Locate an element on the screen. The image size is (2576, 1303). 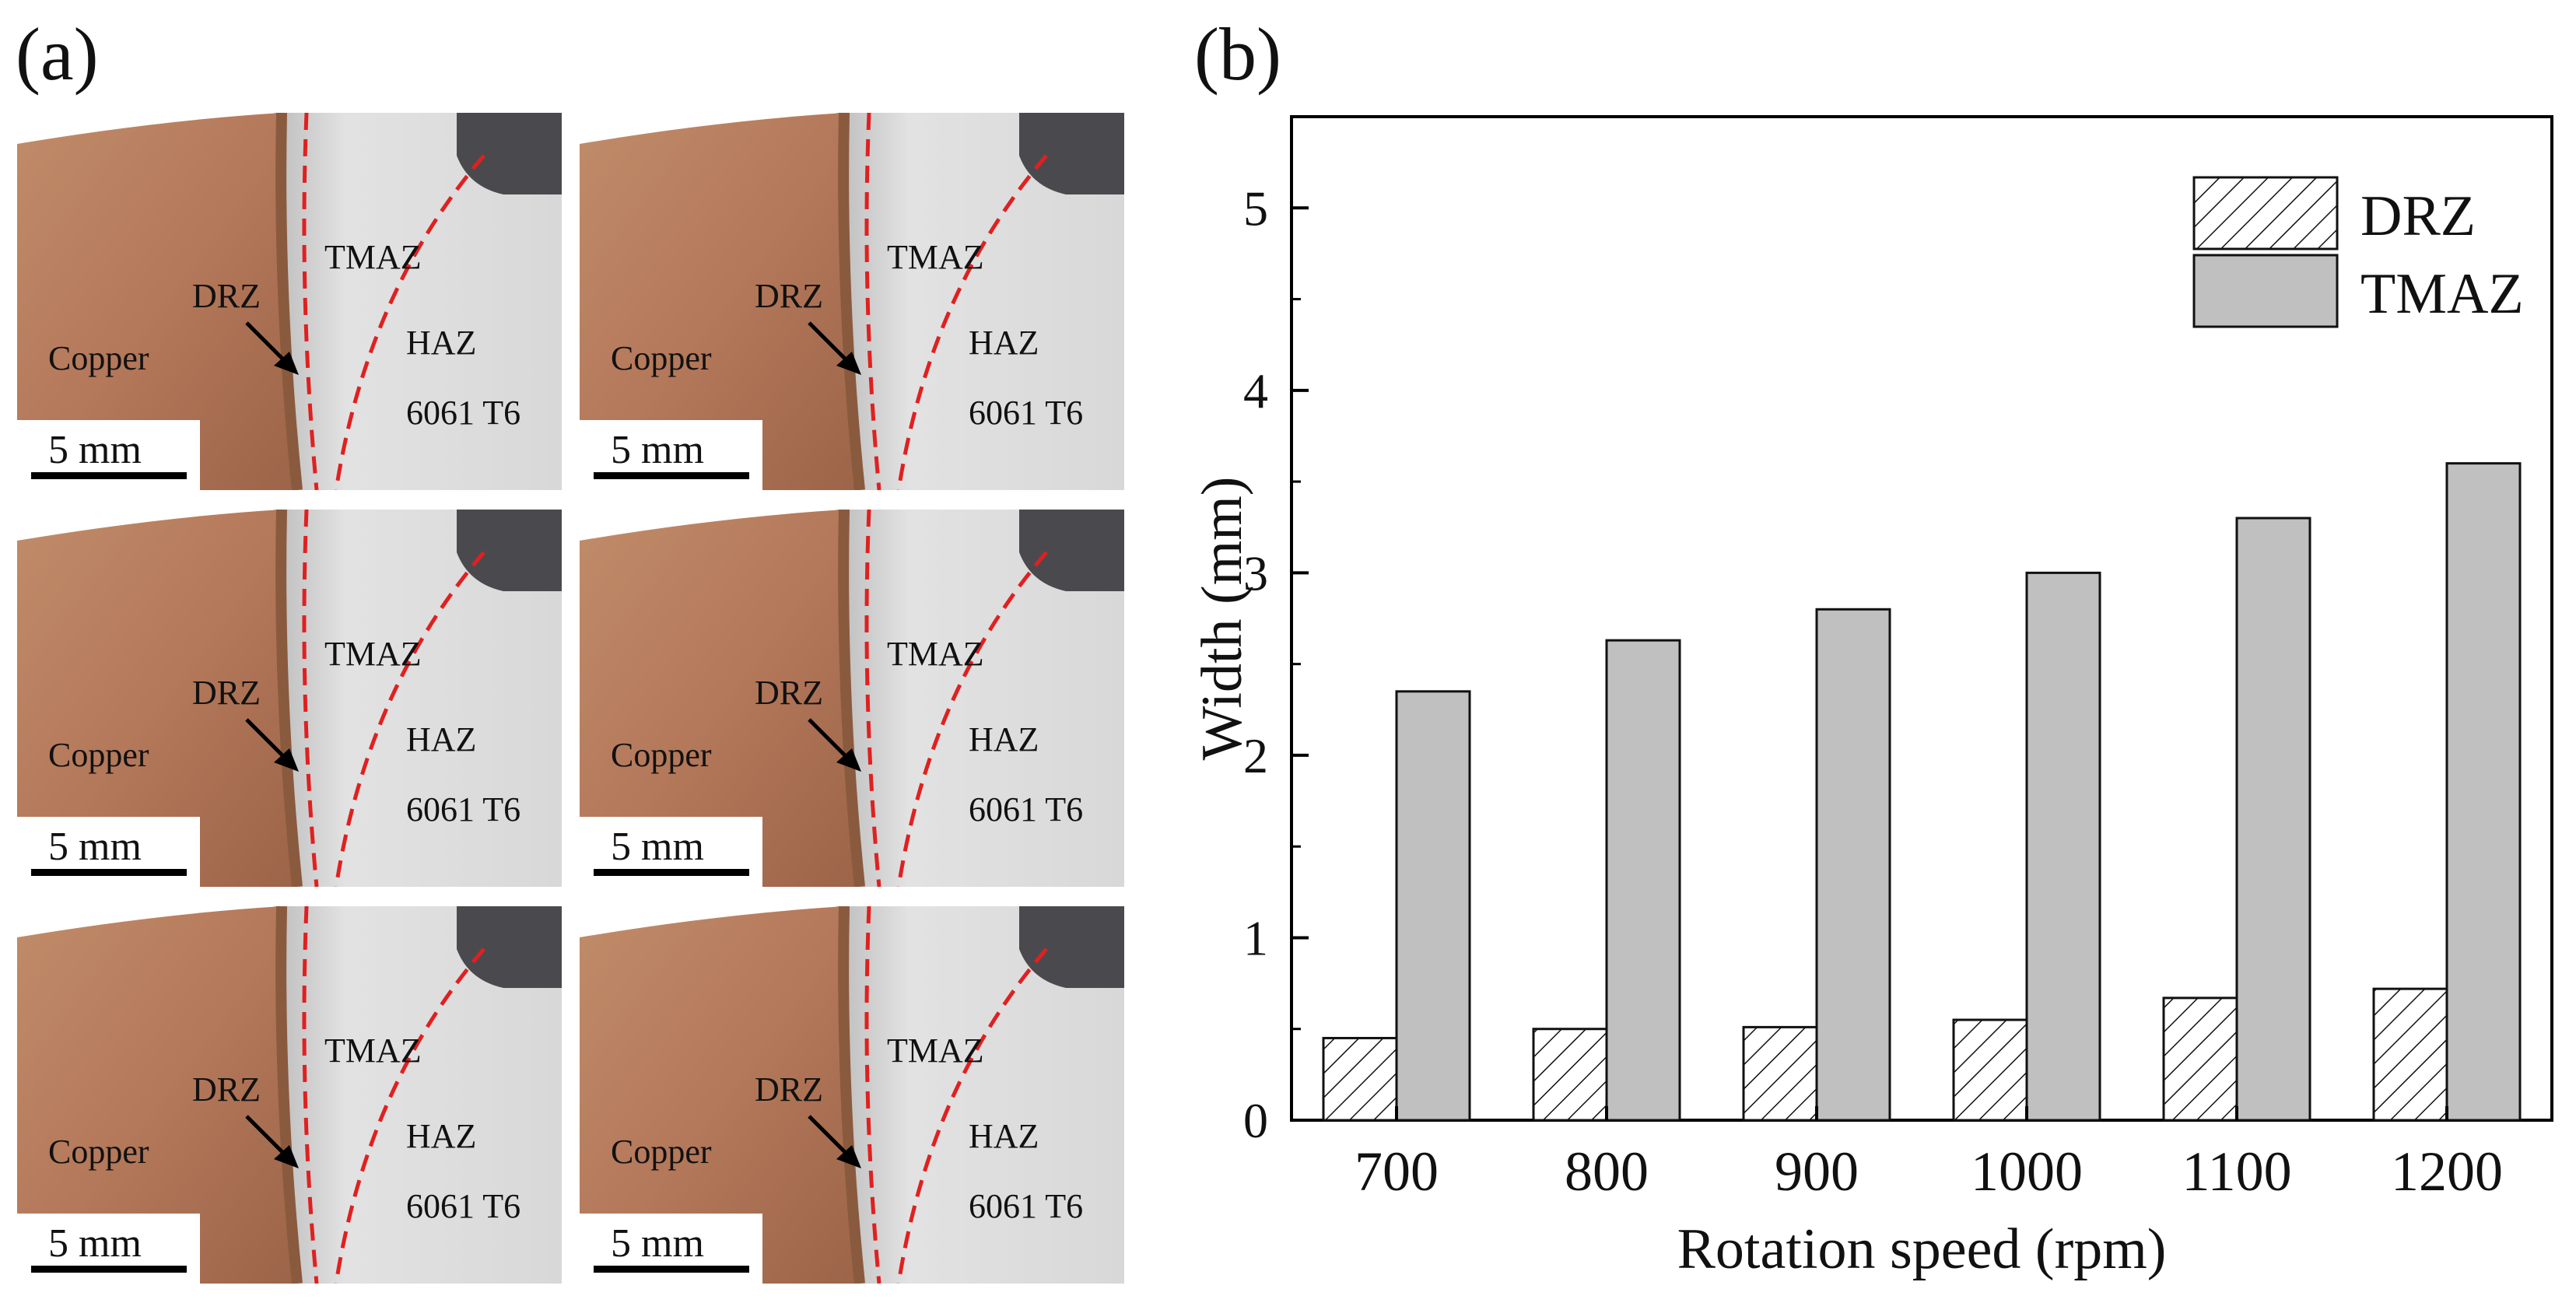
micrograph-4: DRZ TMAZ HAZ Copper 6061 T6 5 mm is located at coordinates (852, 698).